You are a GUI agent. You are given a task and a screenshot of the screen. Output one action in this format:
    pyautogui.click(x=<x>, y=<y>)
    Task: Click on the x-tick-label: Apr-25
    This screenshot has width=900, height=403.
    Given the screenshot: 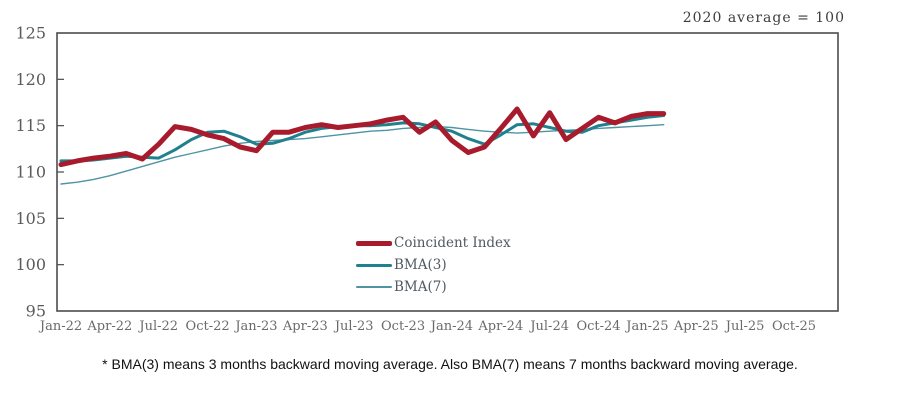 What is the action you would take?
    pyautogui.click(x=696, y=326)
    